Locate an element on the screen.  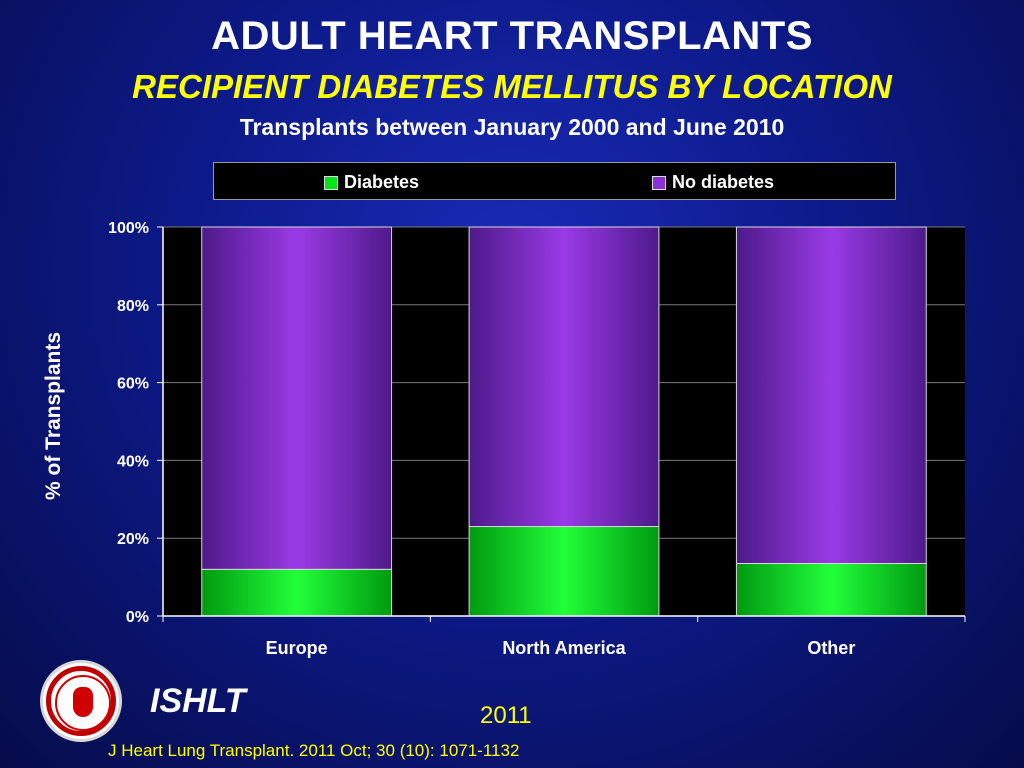
org-name: ISHLT is located at coordinates (198, 701).